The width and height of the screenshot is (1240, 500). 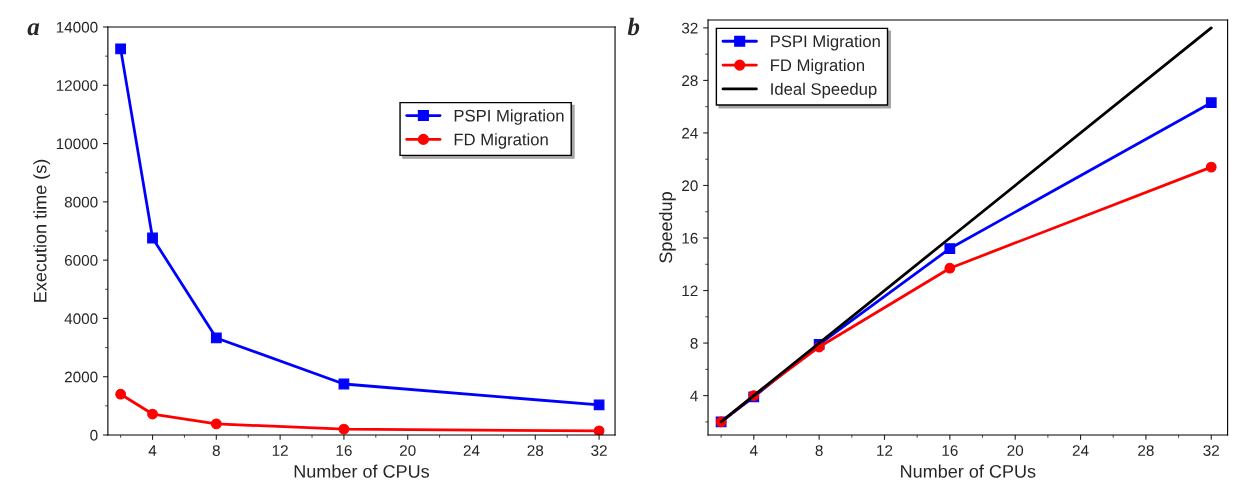 I want to click on y-tick-label: 20, so click(x=690, y=186).